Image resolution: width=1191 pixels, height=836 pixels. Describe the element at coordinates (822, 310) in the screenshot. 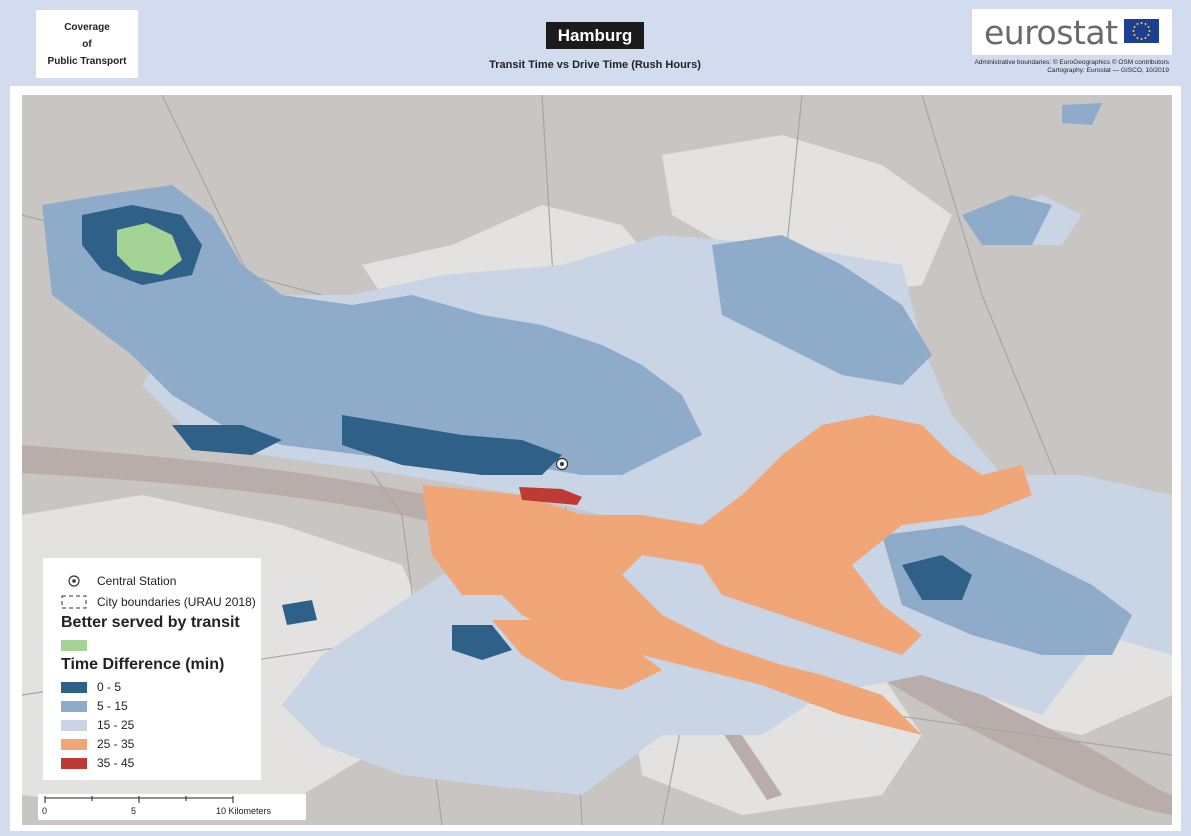

I see `zone-5-15-north` at that location.